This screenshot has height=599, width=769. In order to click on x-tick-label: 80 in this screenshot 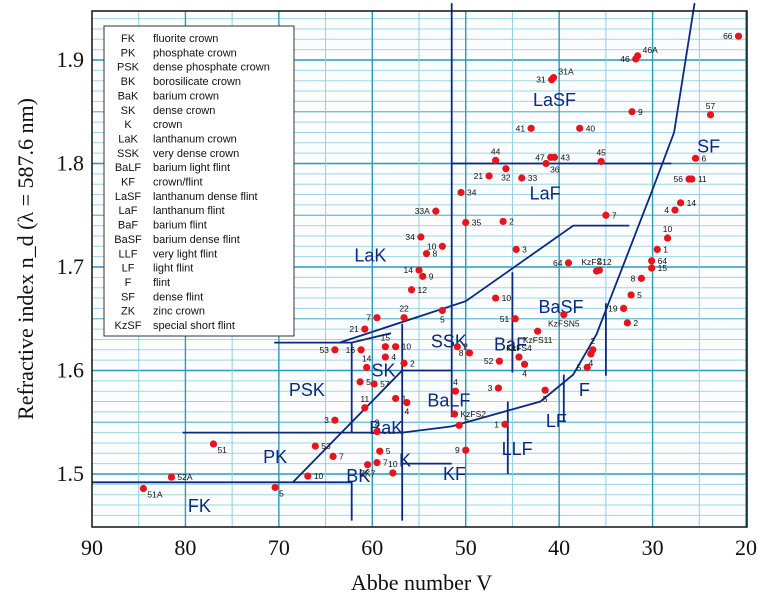, I will do `click(185, 547)`.